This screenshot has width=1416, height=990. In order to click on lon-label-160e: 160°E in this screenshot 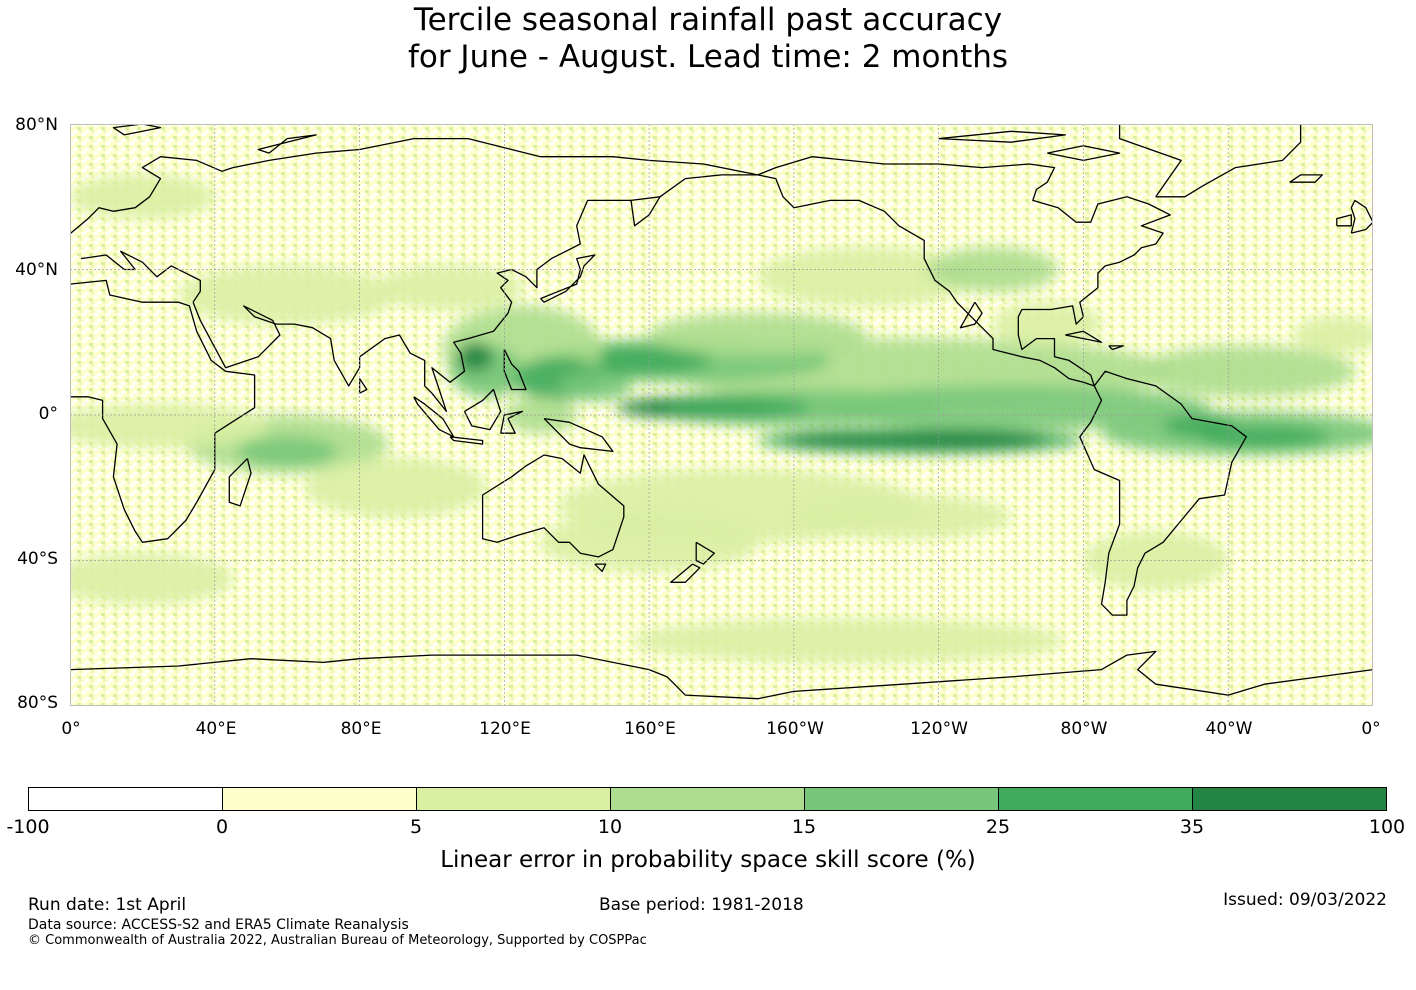, I will do `click(650, 729)`.